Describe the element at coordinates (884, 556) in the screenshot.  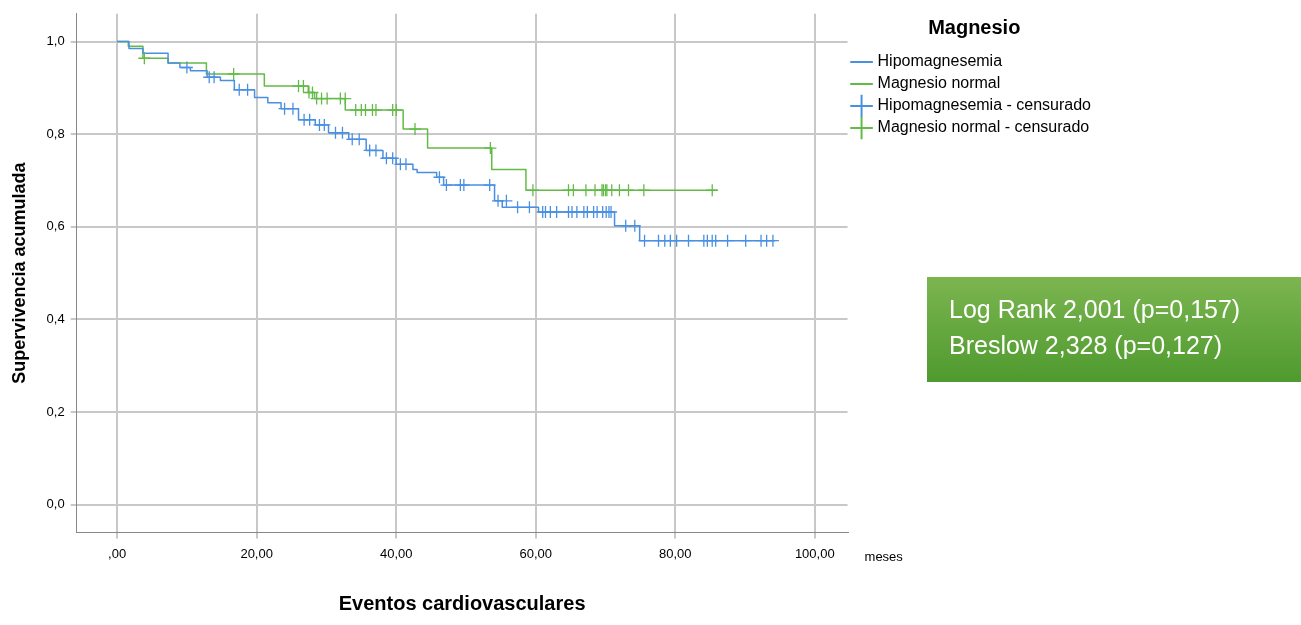
I see `text: meses` at that location.